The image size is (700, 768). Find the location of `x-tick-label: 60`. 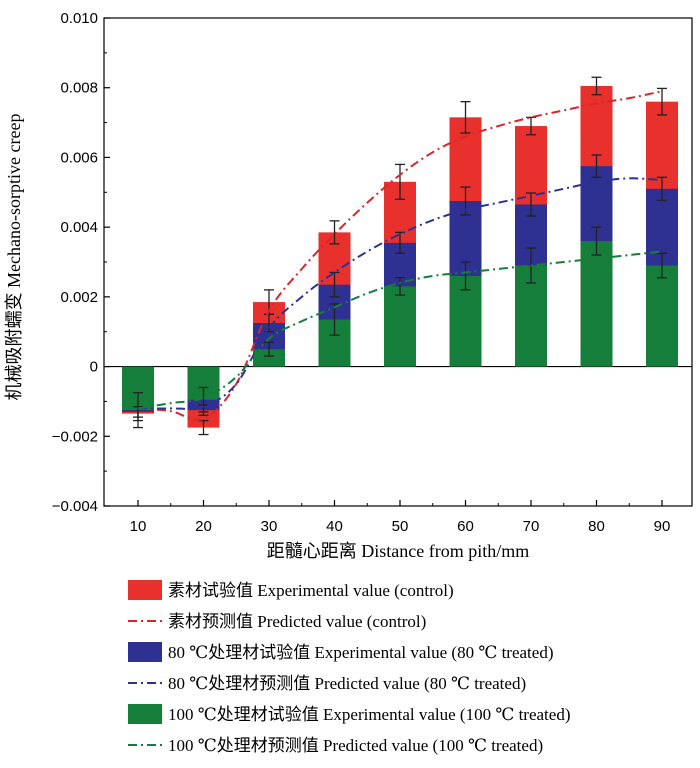

x-tick-label: 60 is located at coordinates (465, 526).